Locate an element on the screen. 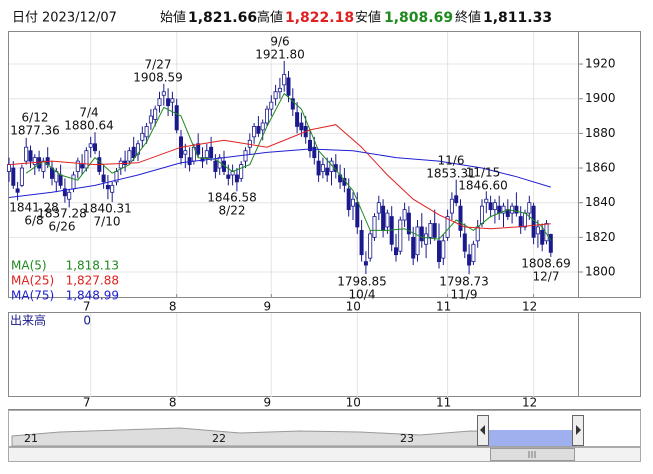 The width and height of the screenshot is (653, 474). annotation-price: 1880.64 is located at coordinates (89, 126).